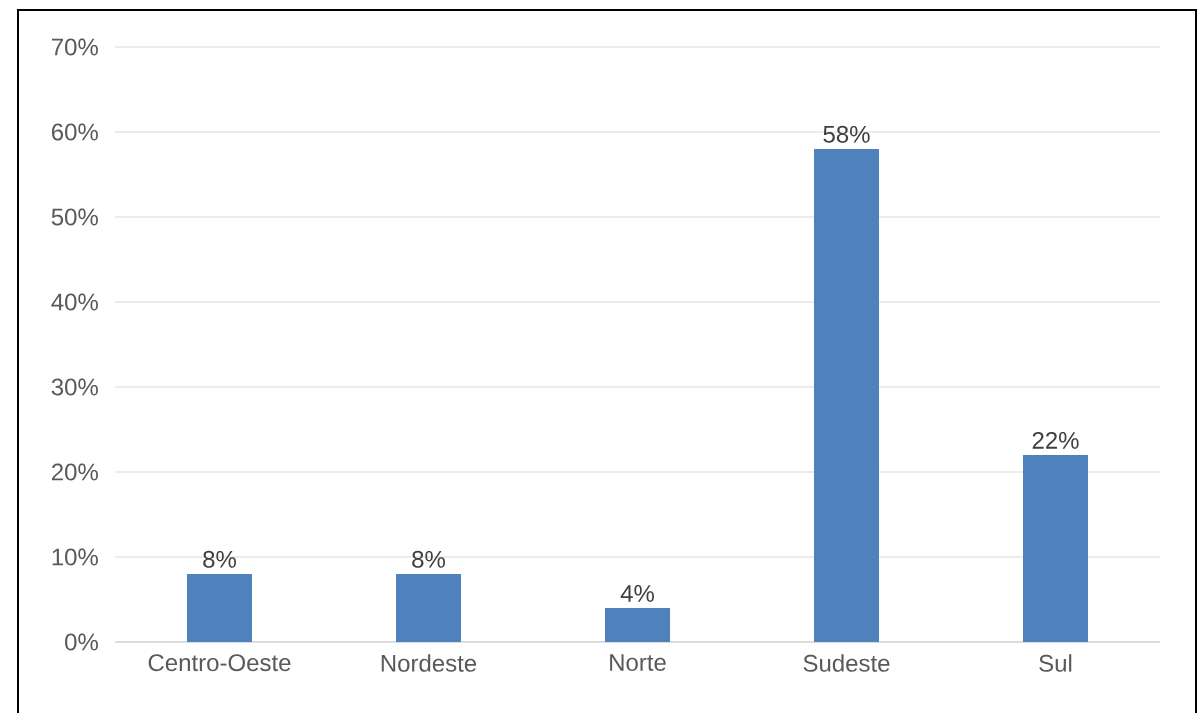 The image size is (1198, 713). What do you see at coordinates (81, 642) in the screenshot?
I see `y-tick-label: 0%` at bounding box center [81, 642].